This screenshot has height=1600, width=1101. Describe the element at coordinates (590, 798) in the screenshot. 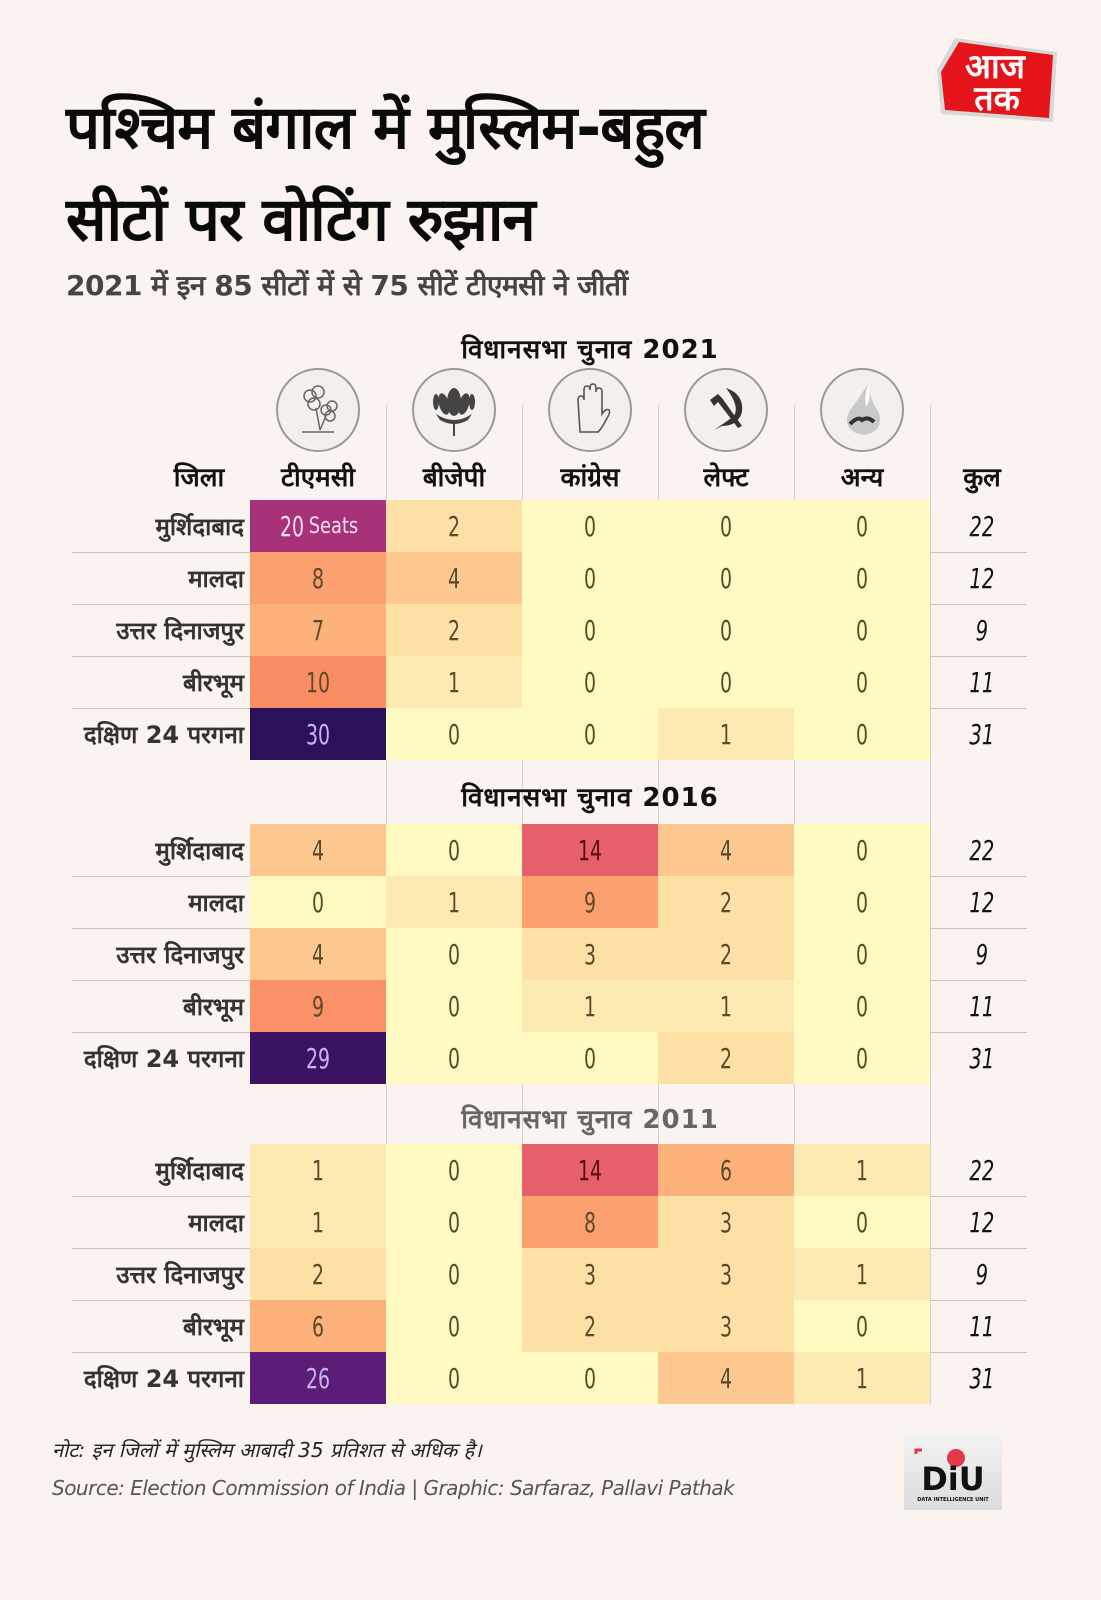

I see `panel-title: विधानसभा चुनाव 2016` at that location.